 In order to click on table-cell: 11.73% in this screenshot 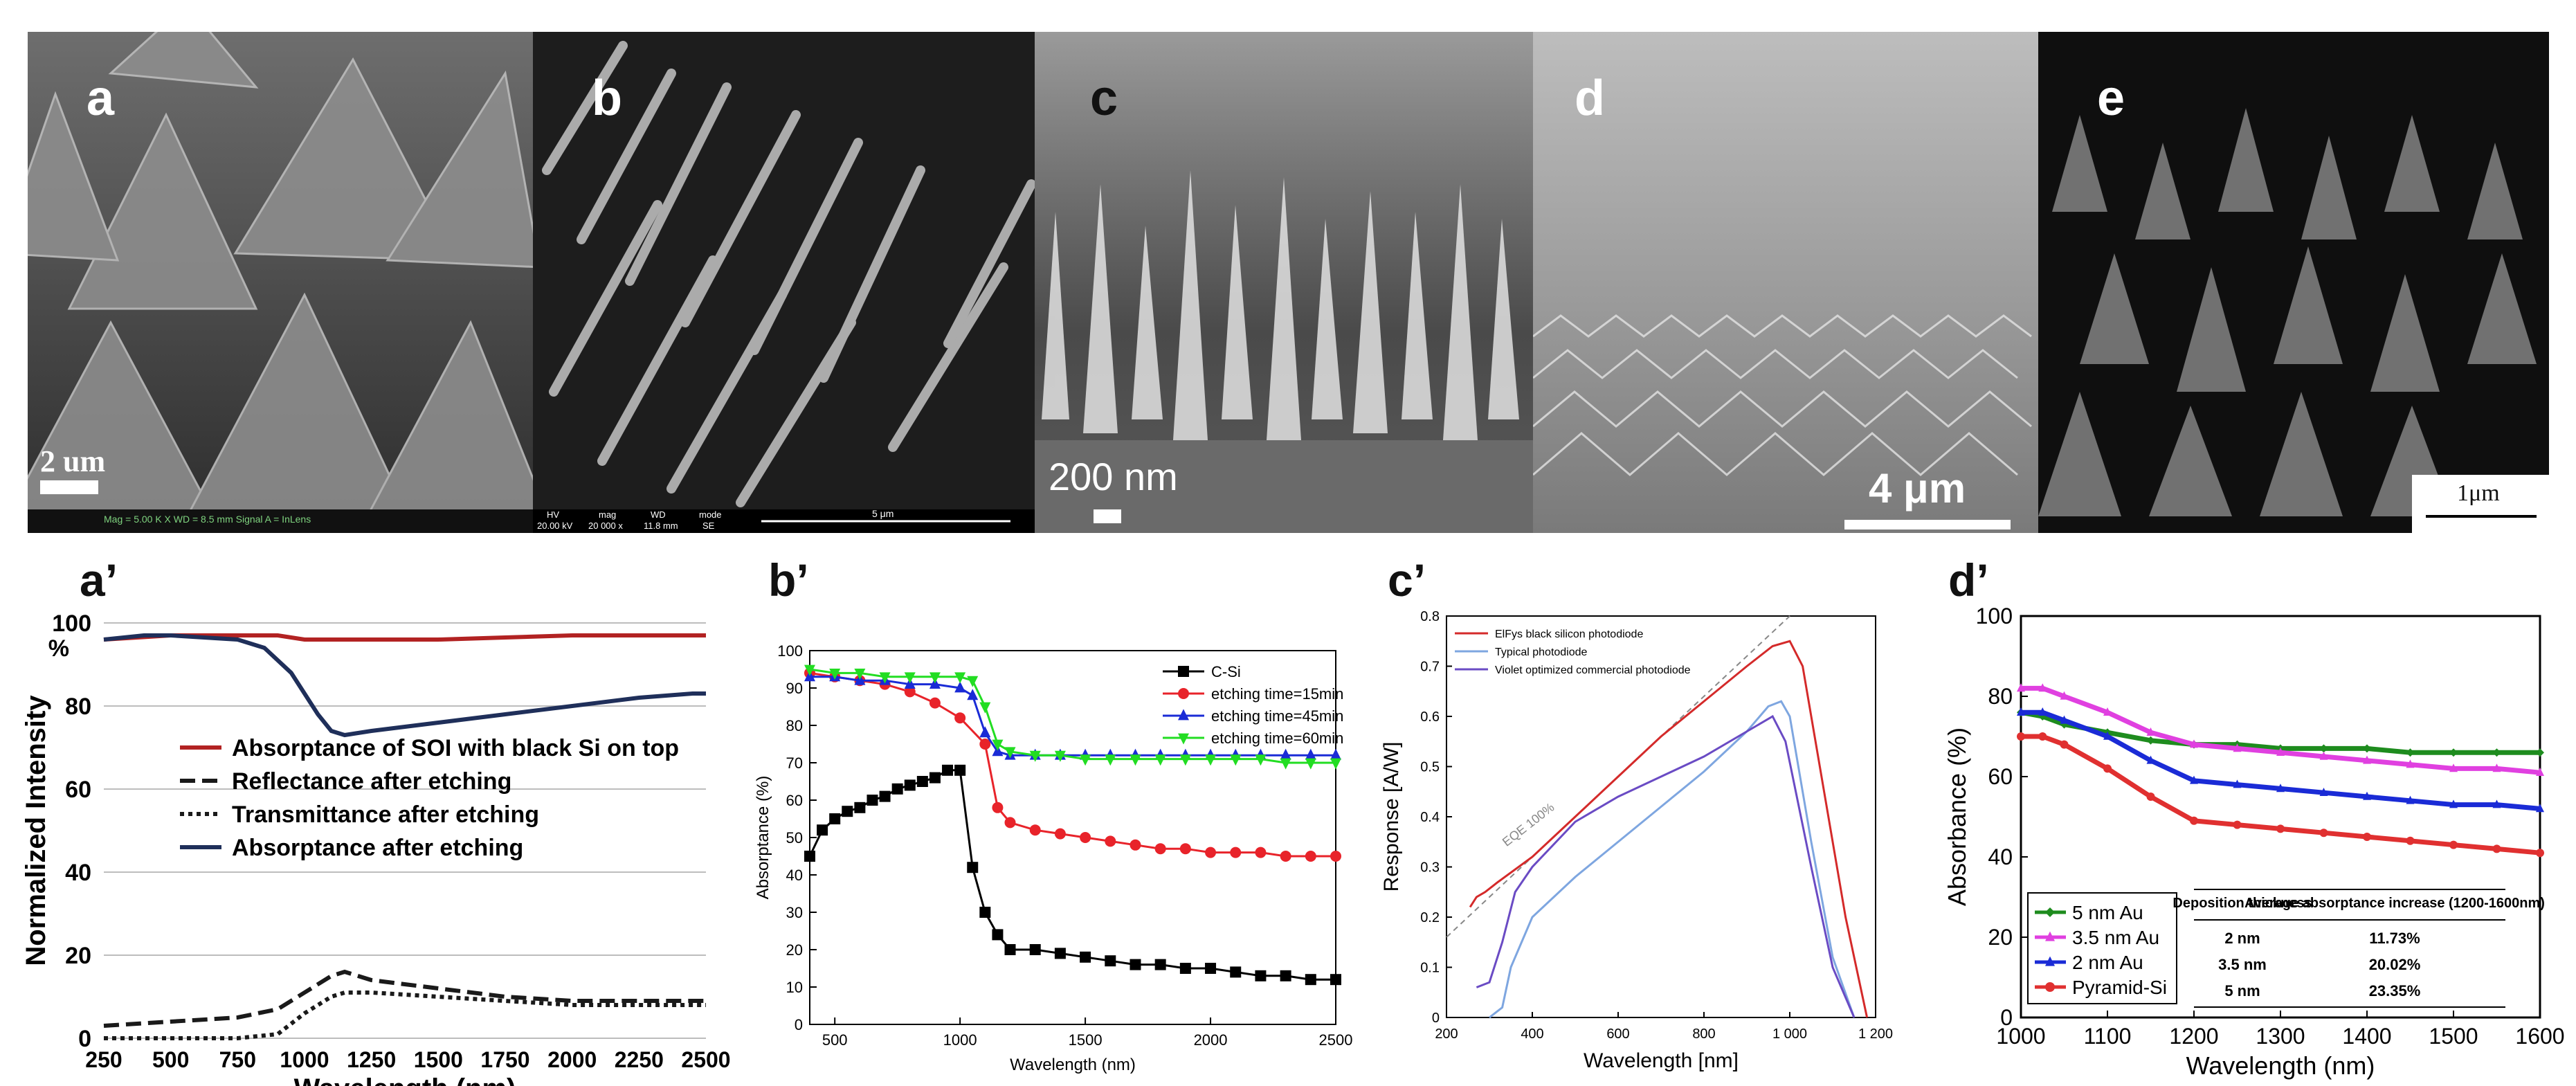, I will do `click(2394, 938)`.